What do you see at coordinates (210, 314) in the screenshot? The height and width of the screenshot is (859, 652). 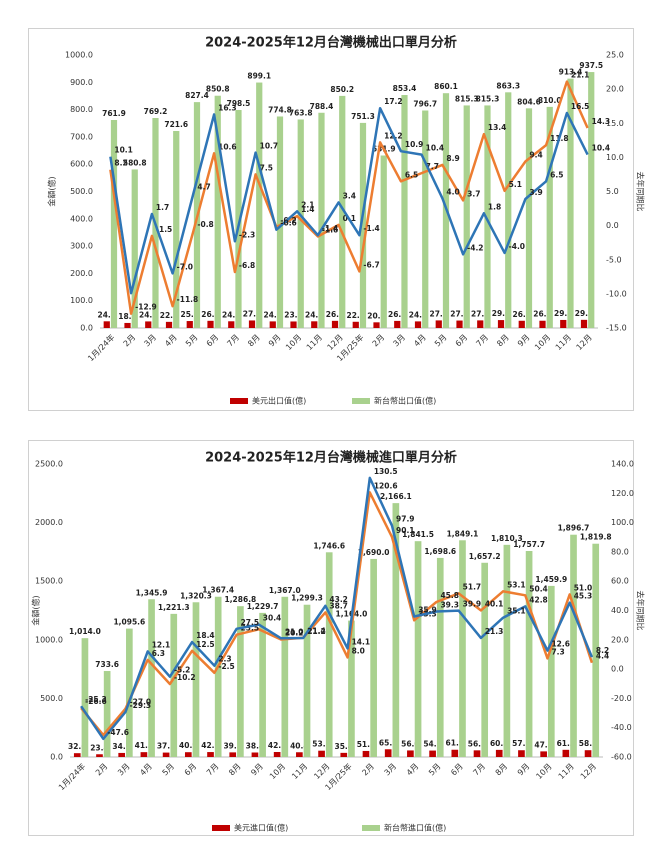 I see `data-label: 26.3` at bounding box center [210, 314].